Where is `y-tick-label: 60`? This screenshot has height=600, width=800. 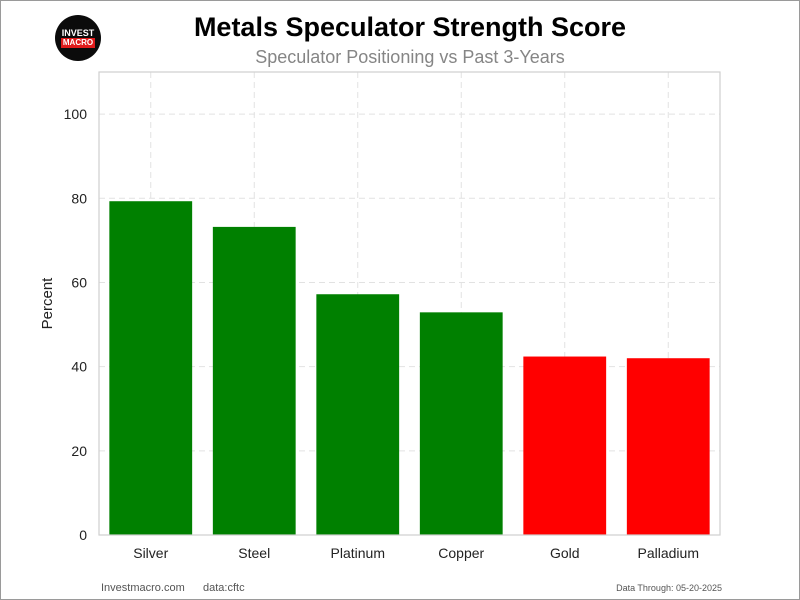
y-tick-label: 60 is located at coordinates (79, 282).